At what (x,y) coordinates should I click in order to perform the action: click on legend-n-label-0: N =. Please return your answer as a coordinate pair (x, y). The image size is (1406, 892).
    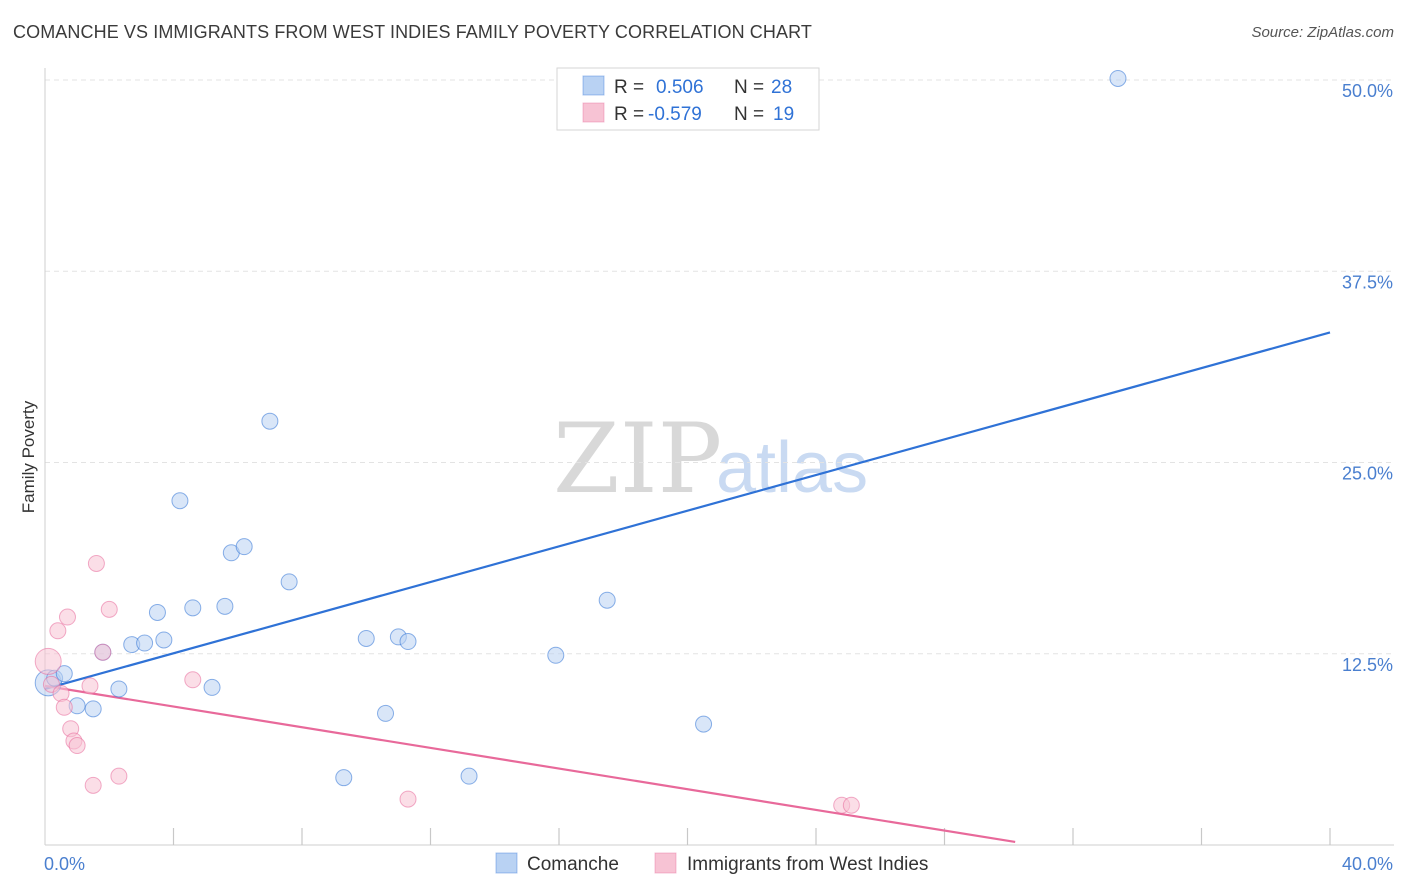
    Looking at the image, I should click on (749, 87).